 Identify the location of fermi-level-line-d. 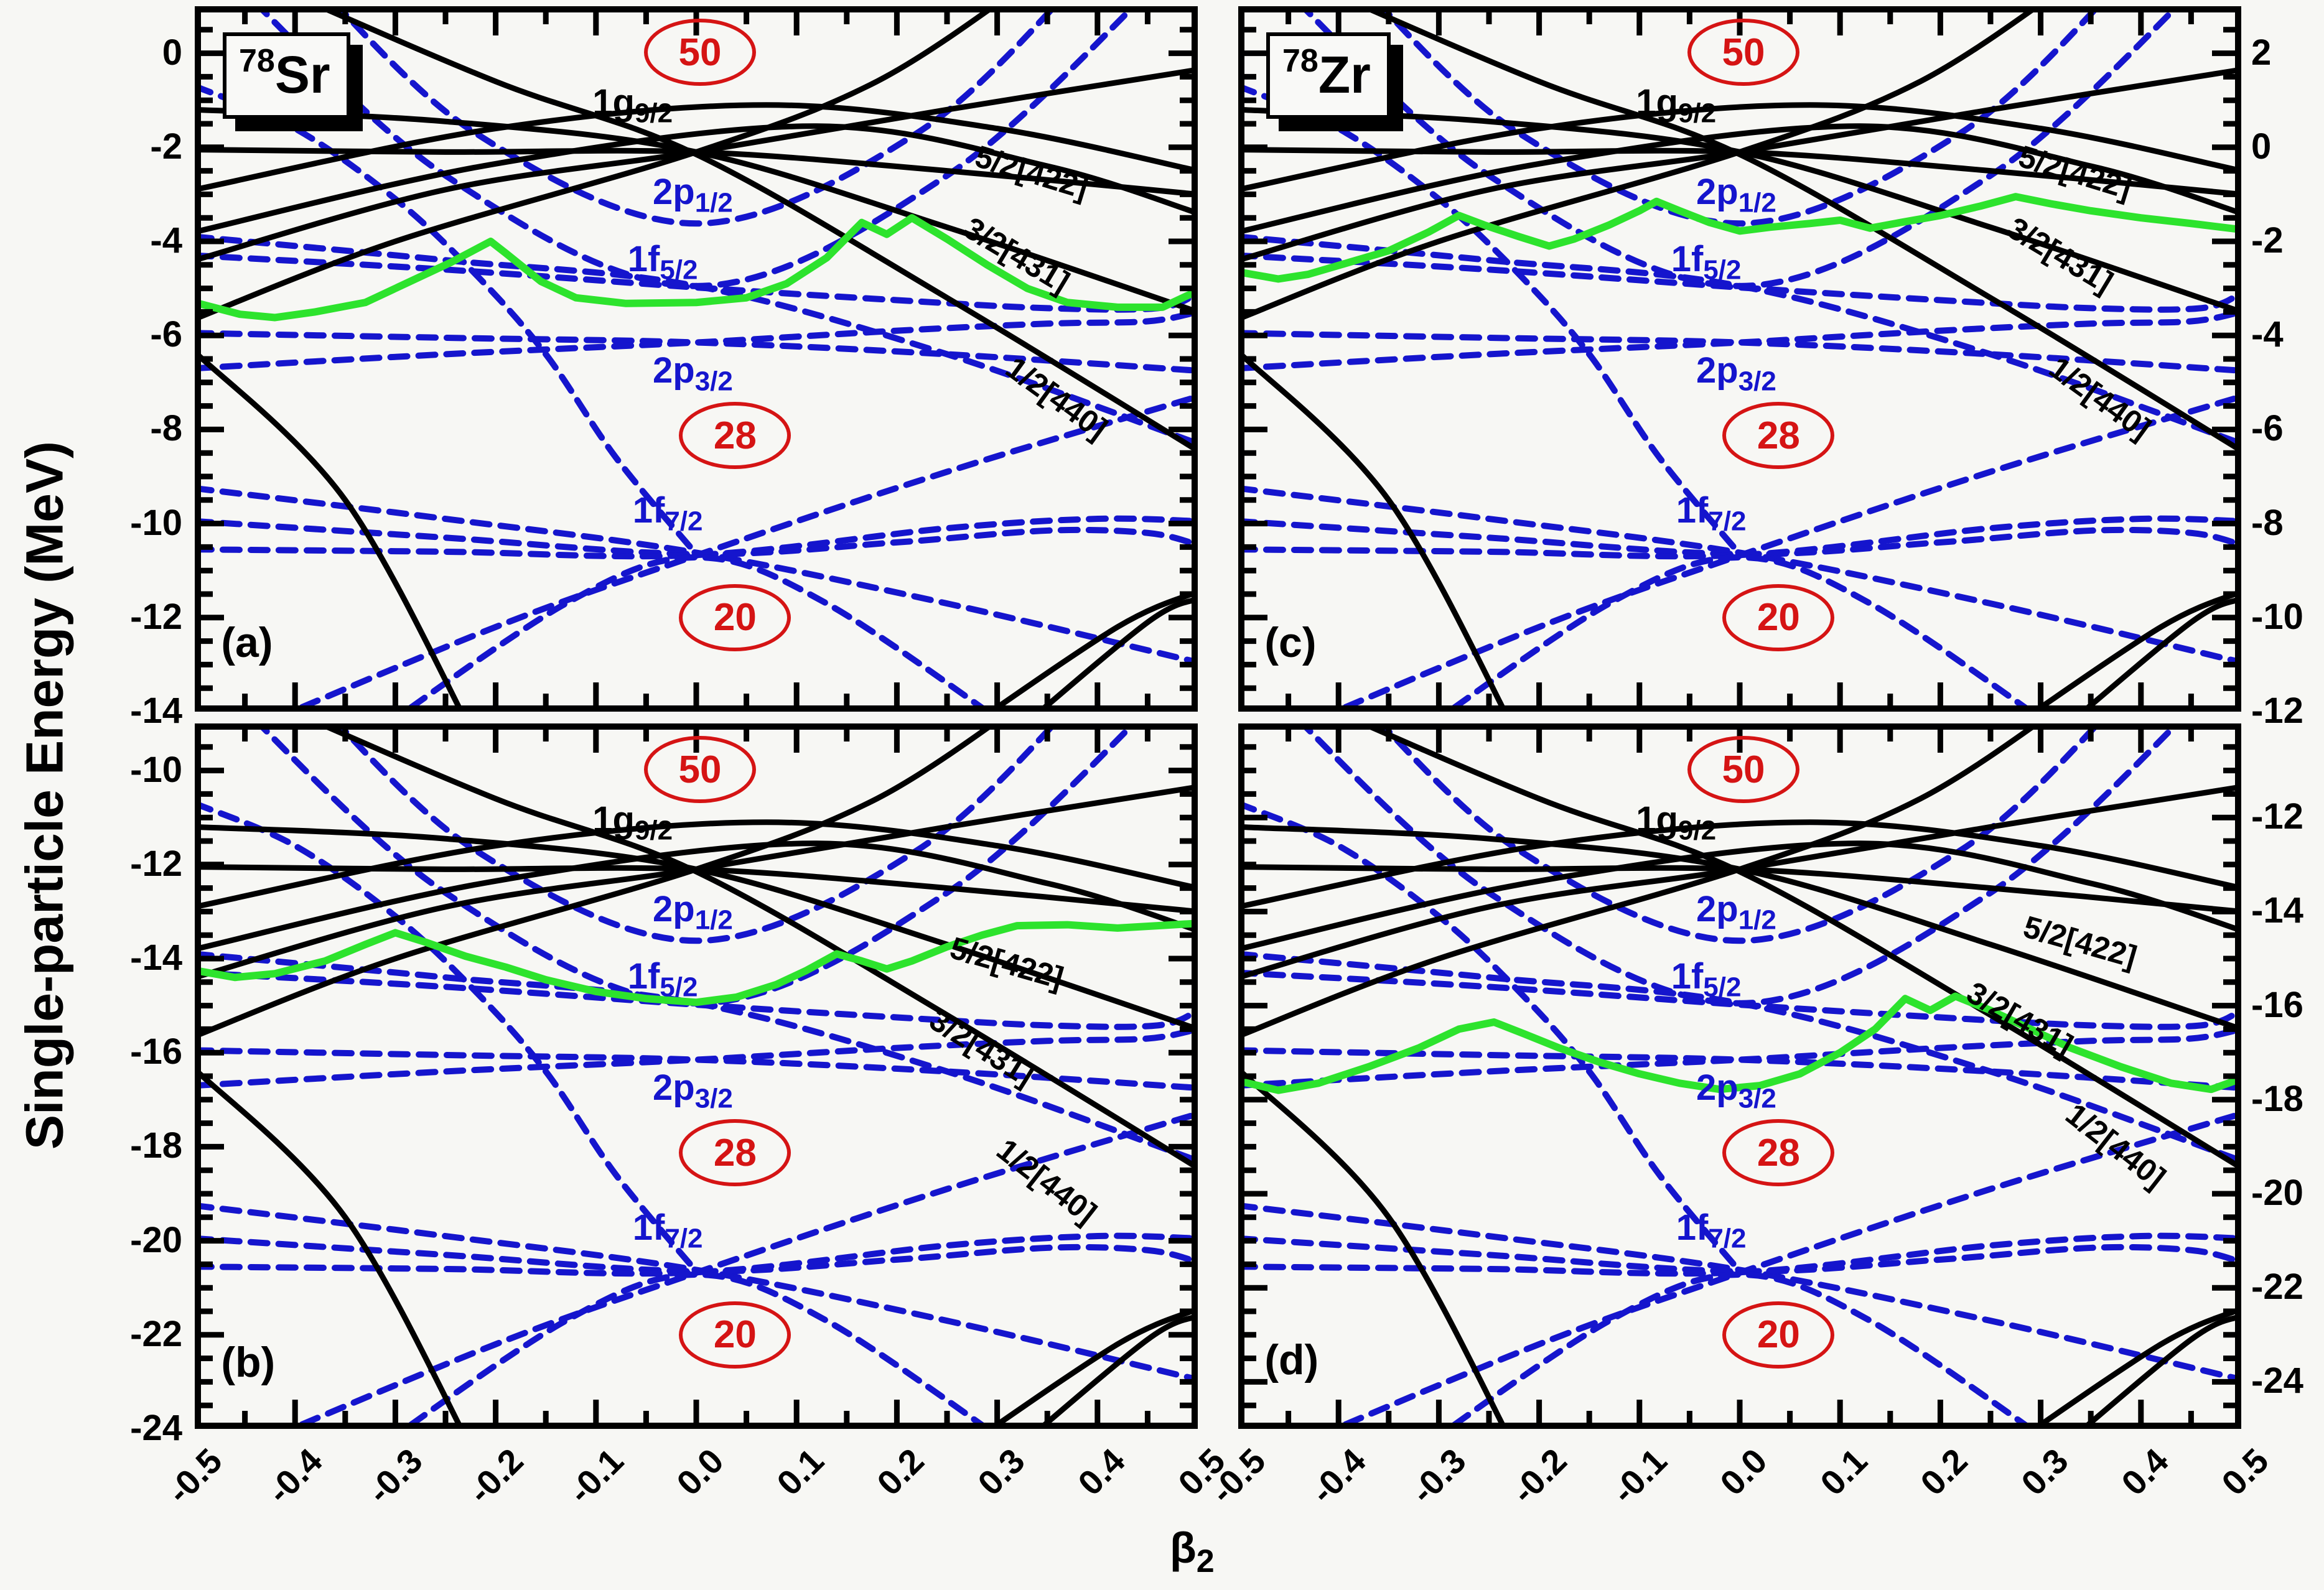
(1739, 1043).